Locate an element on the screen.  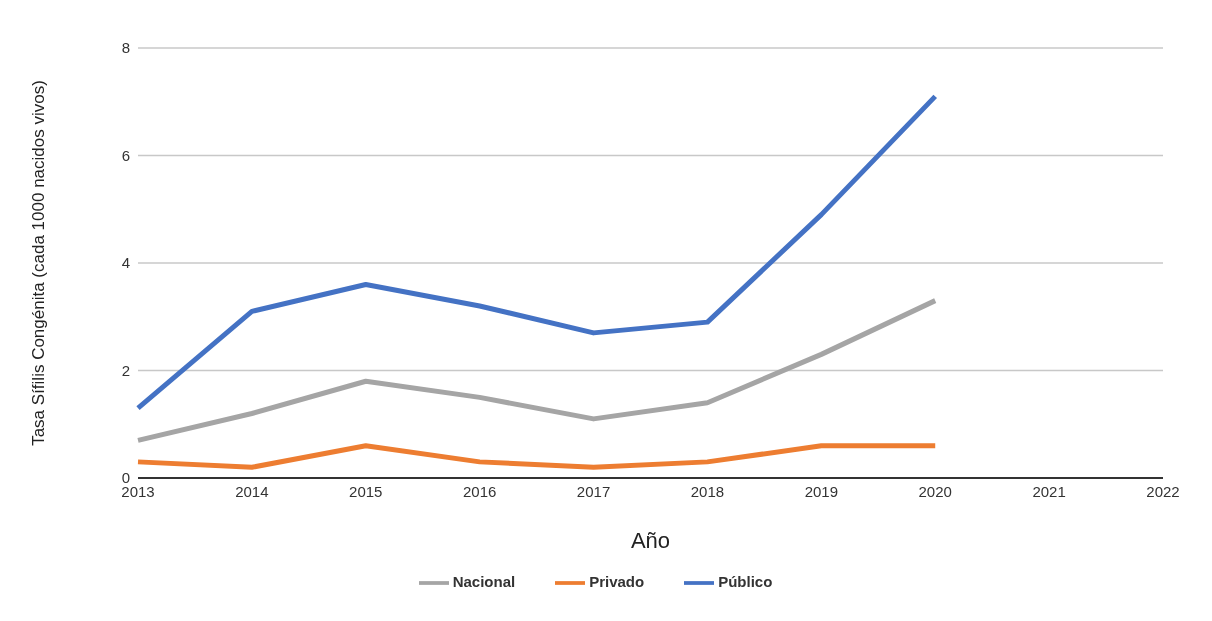
y-tick-label: 6 is located at coordinates (125, 155).